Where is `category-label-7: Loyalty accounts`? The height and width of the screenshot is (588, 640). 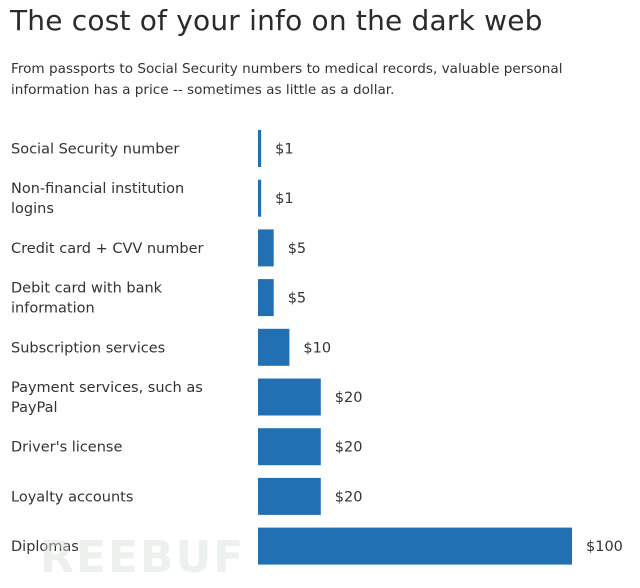
category-label-7: Loyalty accounts is located at coordinates (72, 497).